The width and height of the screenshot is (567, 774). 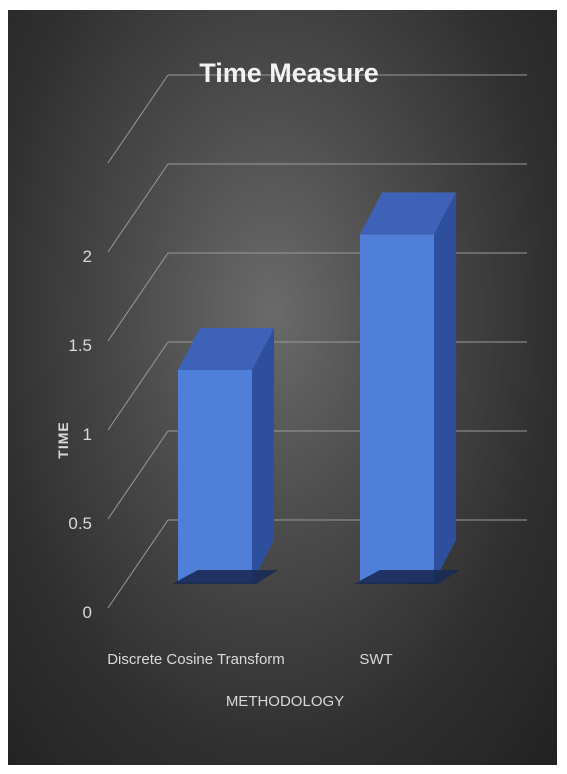 I want to click on x-axis-title: METHODOLOGY, so click(x=285, y=701).